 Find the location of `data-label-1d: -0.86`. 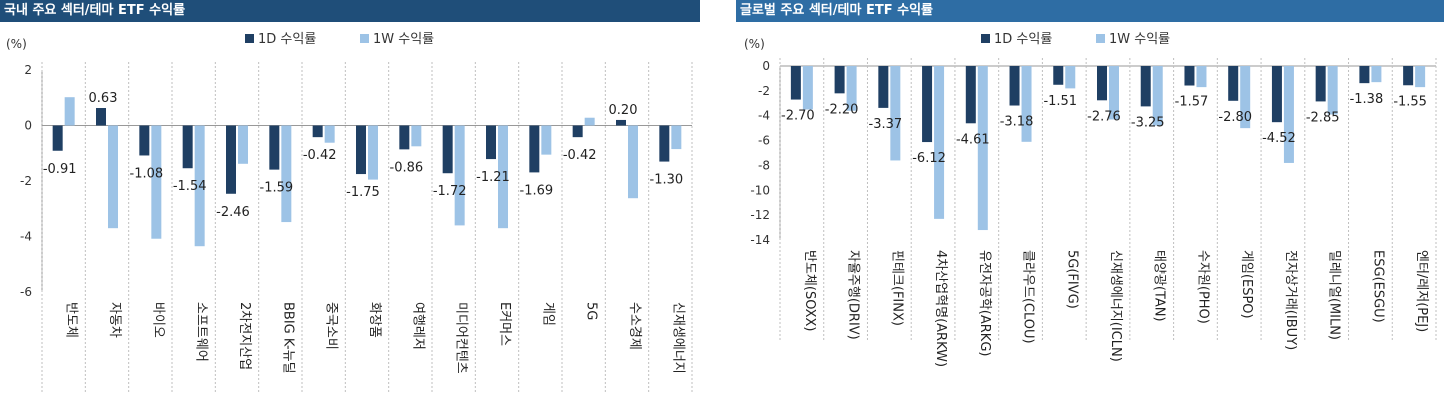

data-label-1d: -0.86 is located at coordinates (407, 167).